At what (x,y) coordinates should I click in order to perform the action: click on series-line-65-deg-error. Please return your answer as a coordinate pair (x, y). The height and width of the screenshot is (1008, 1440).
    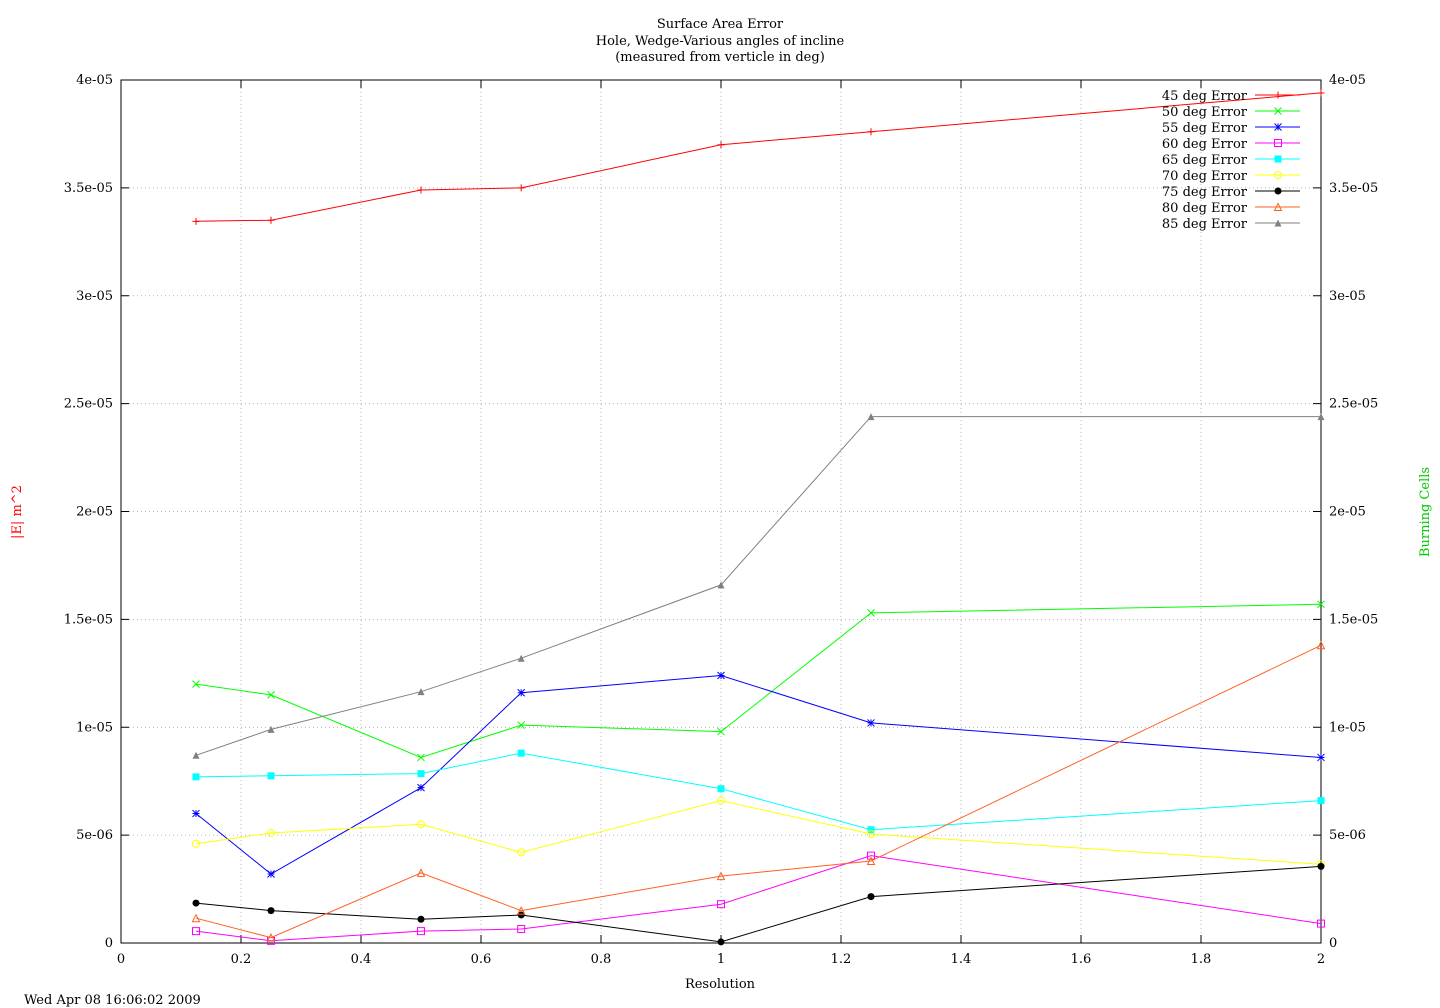
    Looking at the image, I should click on (758, 791).